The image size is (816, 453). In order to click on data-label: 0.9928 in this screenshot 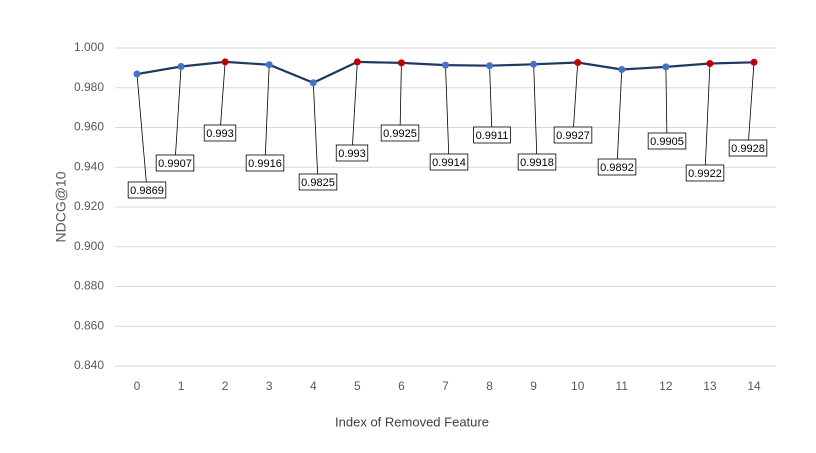, I will do `click(748, 149)`.